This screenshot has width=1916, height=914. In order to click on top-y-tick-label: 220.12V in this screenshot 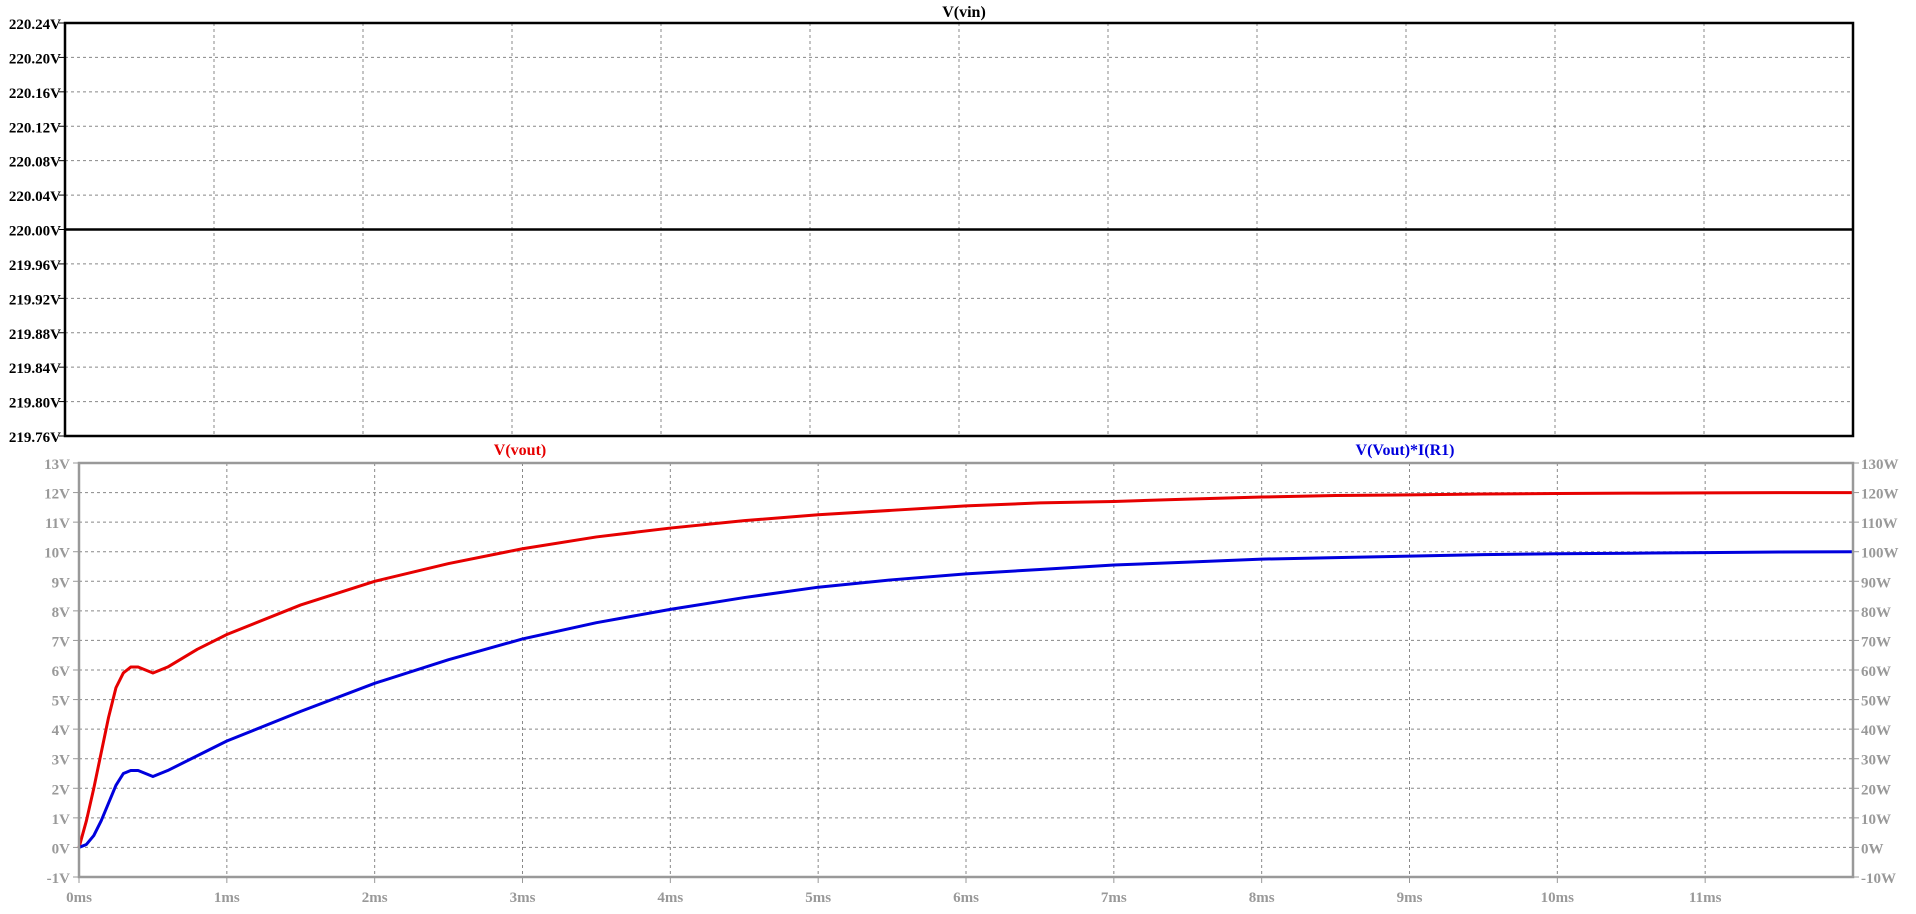, I will do `click(35, 128)`.